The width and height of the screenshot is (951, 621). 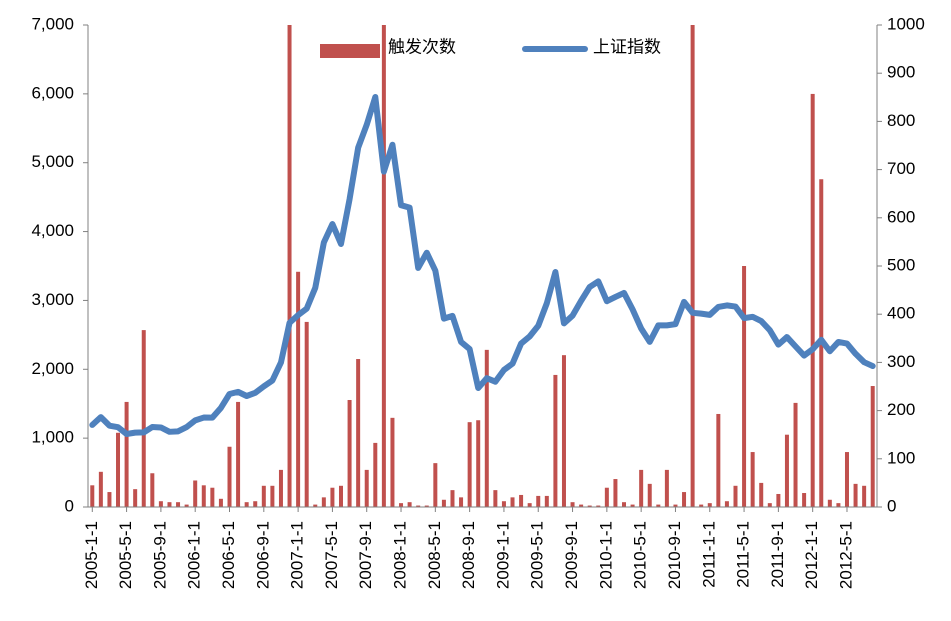 What do you see at coordinates (297, 555) in the screenshot?
I see `x-tick-label: 2007-1-1` at bounding box center [297, 555].